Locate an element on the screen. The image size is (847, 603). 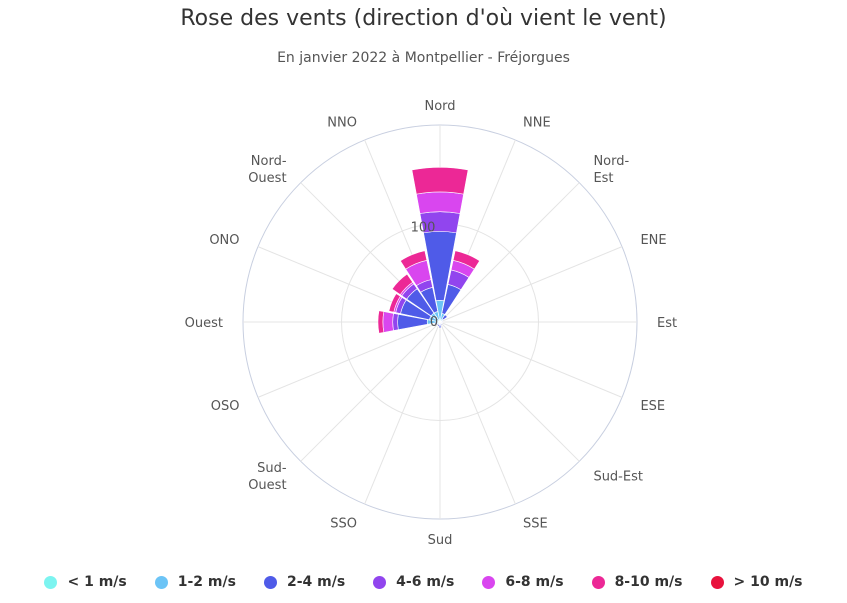
legend-item: 6-8 m/s is located at coordinates (523, 582).